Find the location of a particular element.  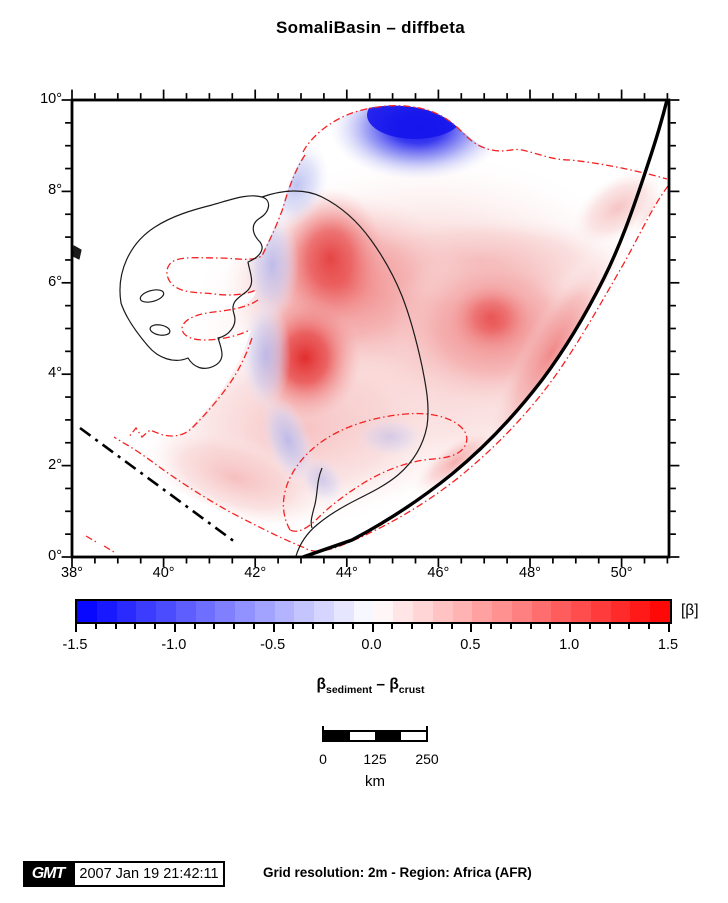

border-main-diagonal is located at coordinates (345, 373).